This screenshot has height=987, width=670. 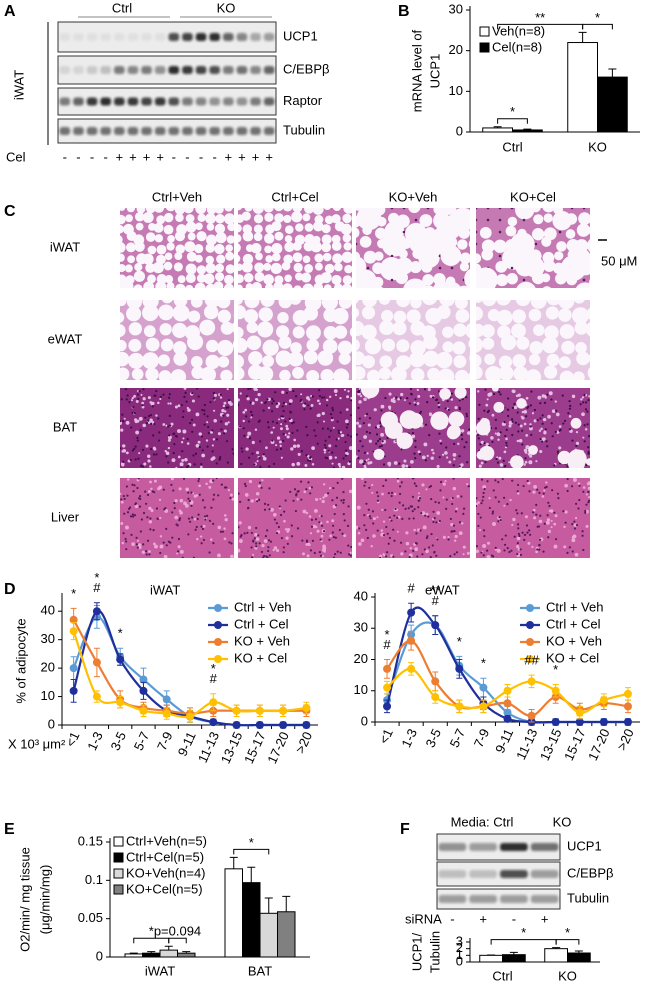 What do you see at coordinates (361, 689) in the screenshot?
I see `y-tick-label: 10` at bounding box center [361, 689].